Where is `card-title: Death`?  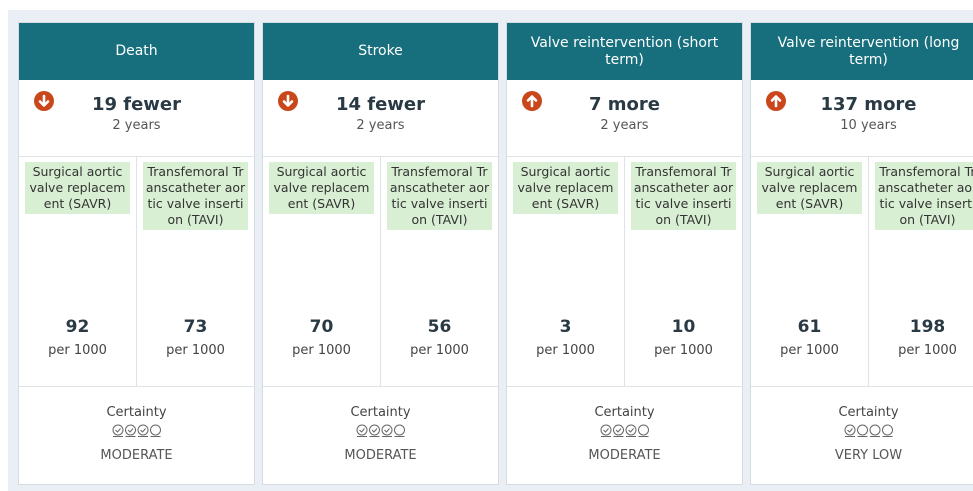
card-title: Death is located at coordinates (136, 51).